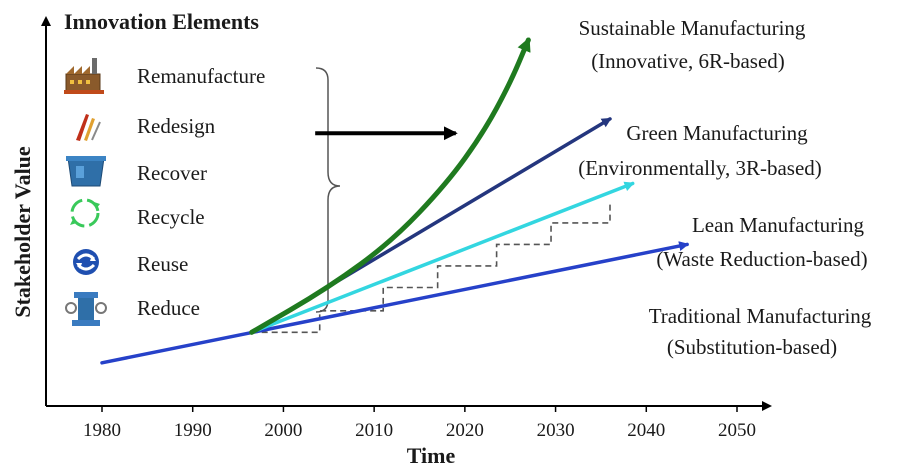 This screenshot has width=916, height=468. What do you see at coordinates (161, 21) in the screenshot?
I see `legend-title: Innovation Elements` at bounding box center [161, 21].